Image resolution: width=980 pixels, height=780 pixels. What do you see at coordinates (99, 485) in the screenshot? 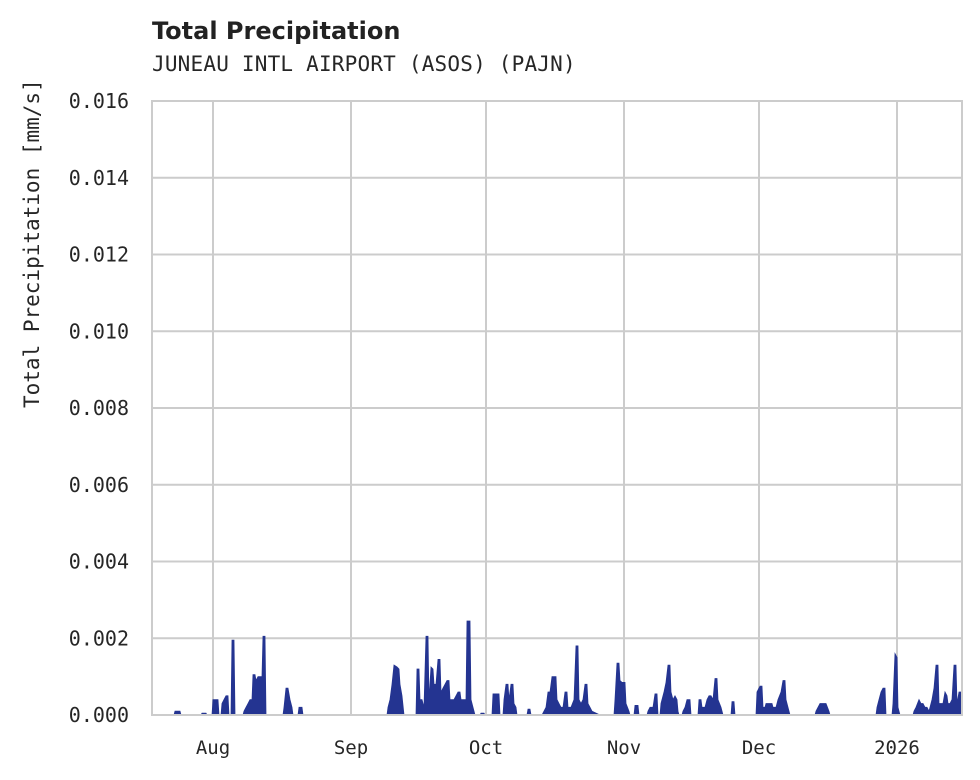
I see `y-tick-label: 0.006` at bounding box center [99, 485].